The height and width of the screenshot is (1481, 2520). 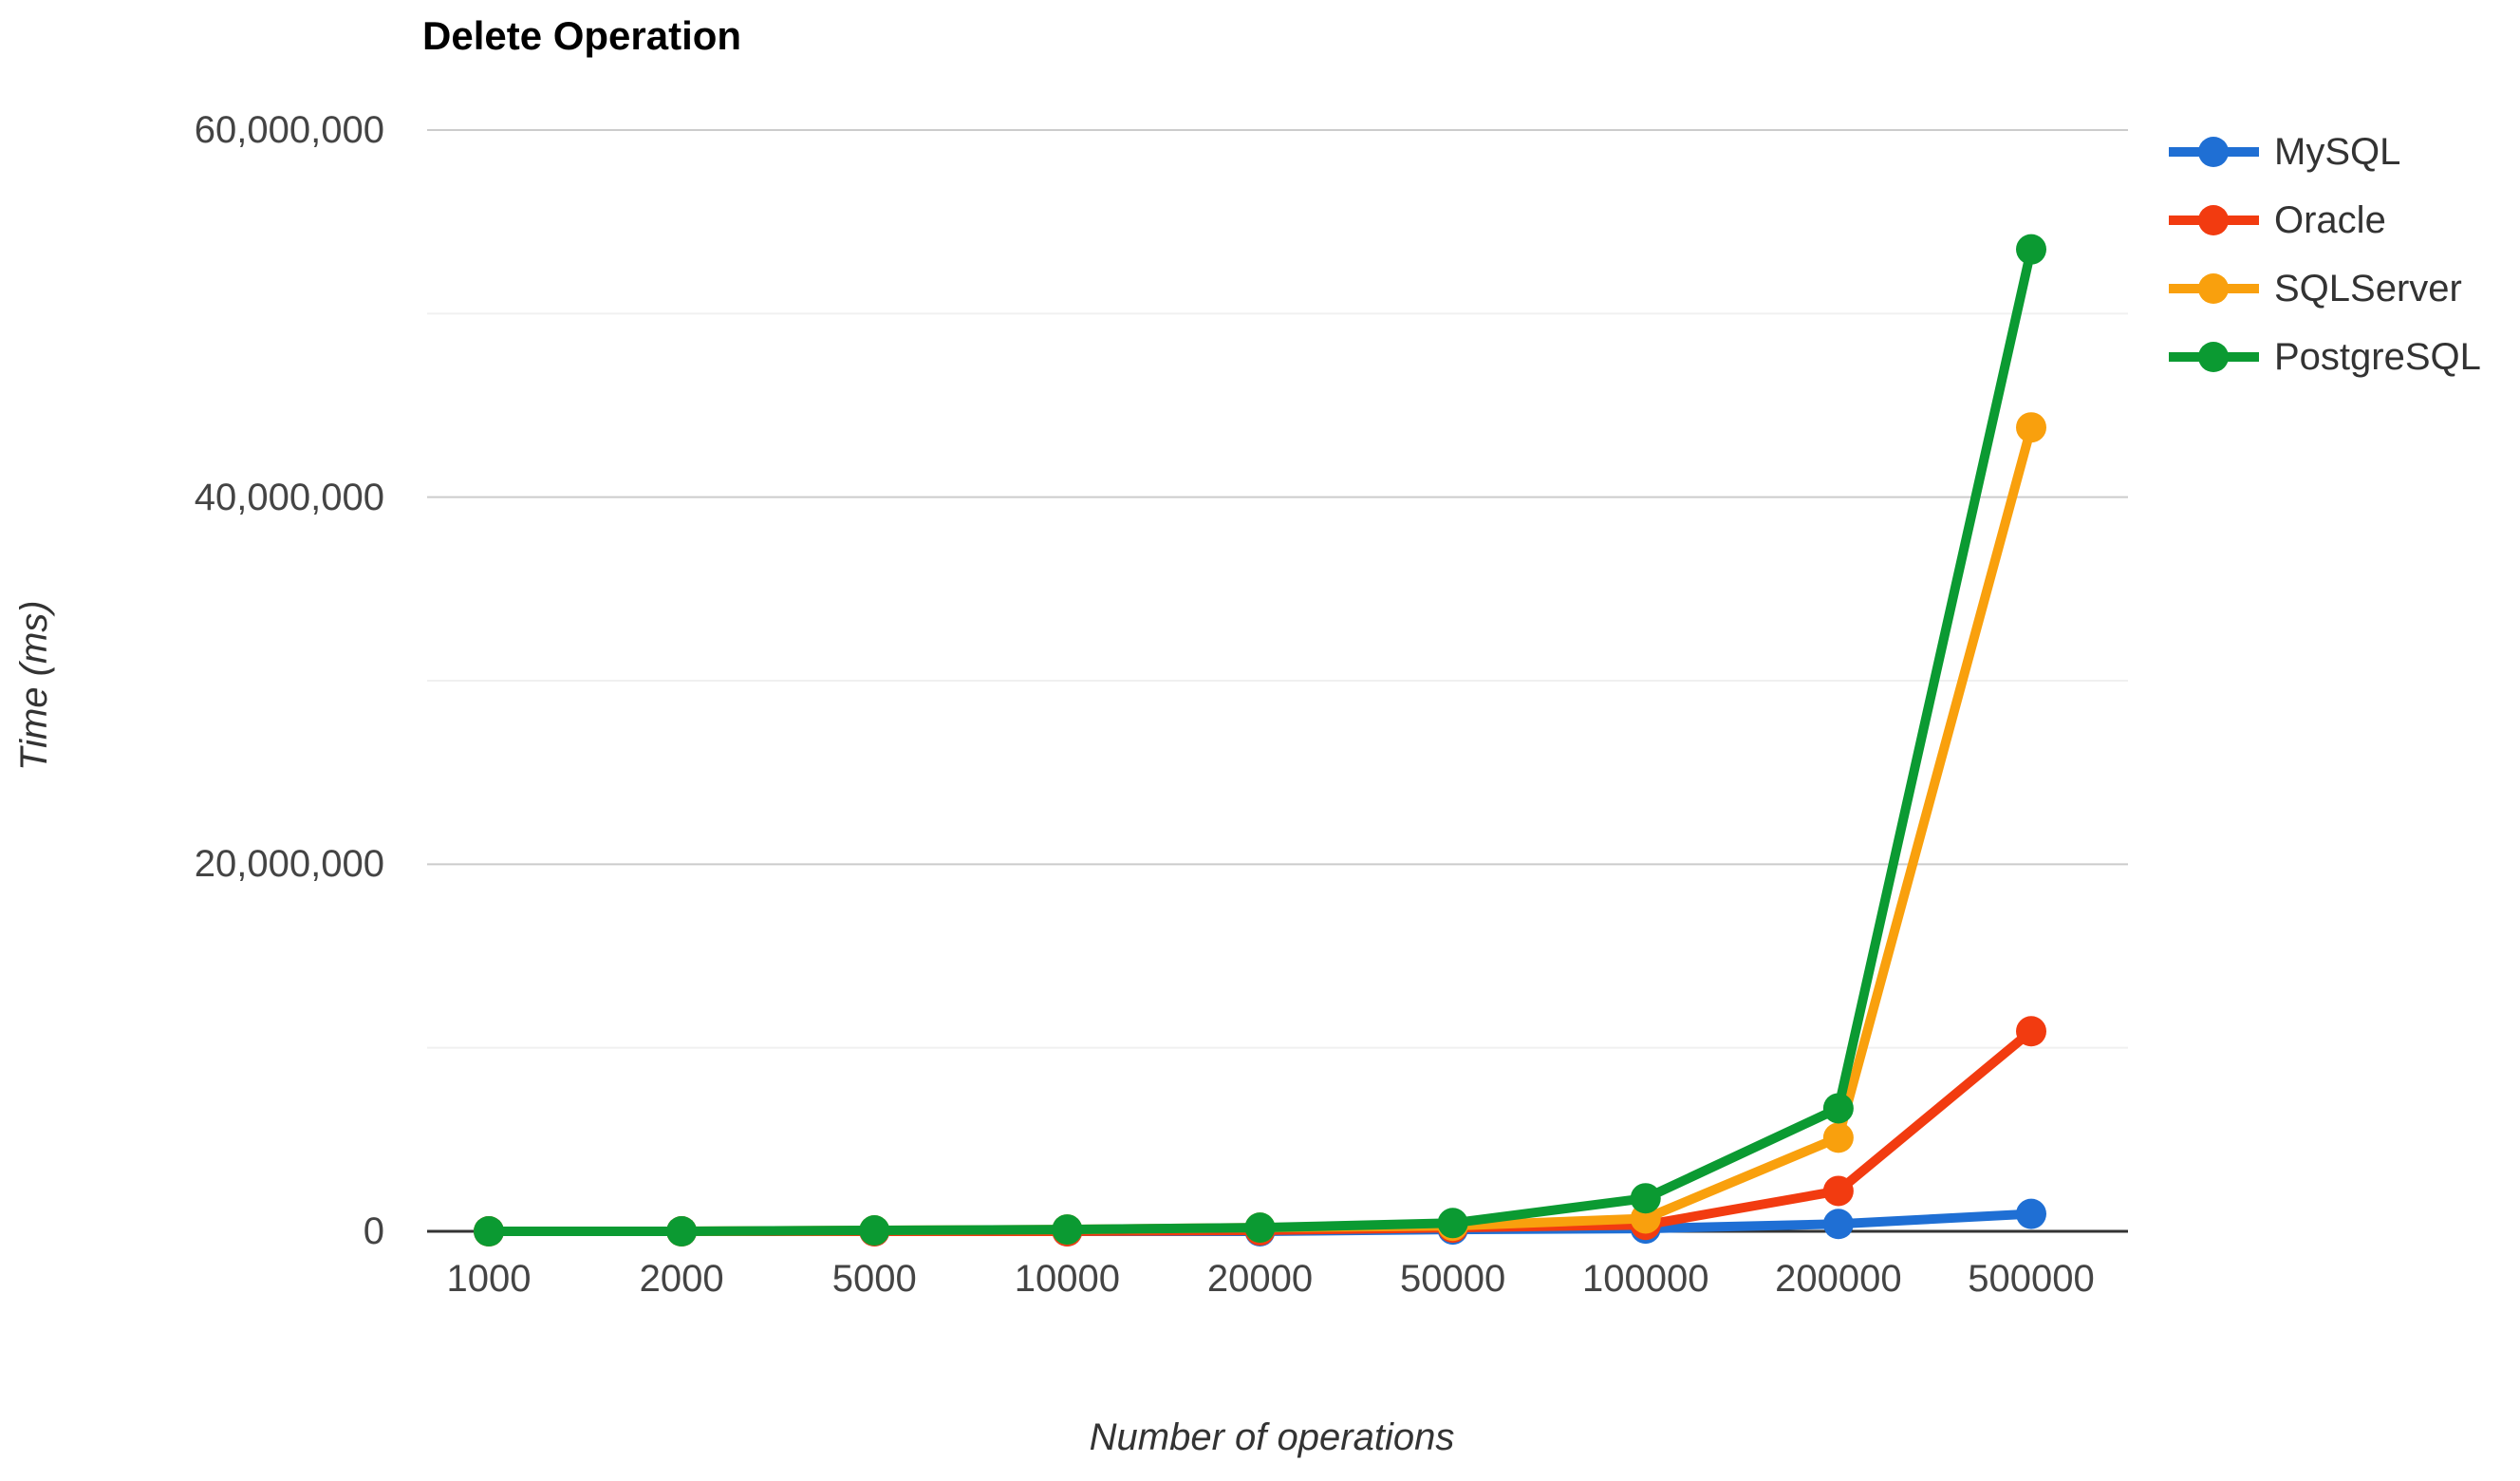 I want to click on legend: MySQL Oracle SQLServer PostgreSQL, so click(x=2325, y=254).